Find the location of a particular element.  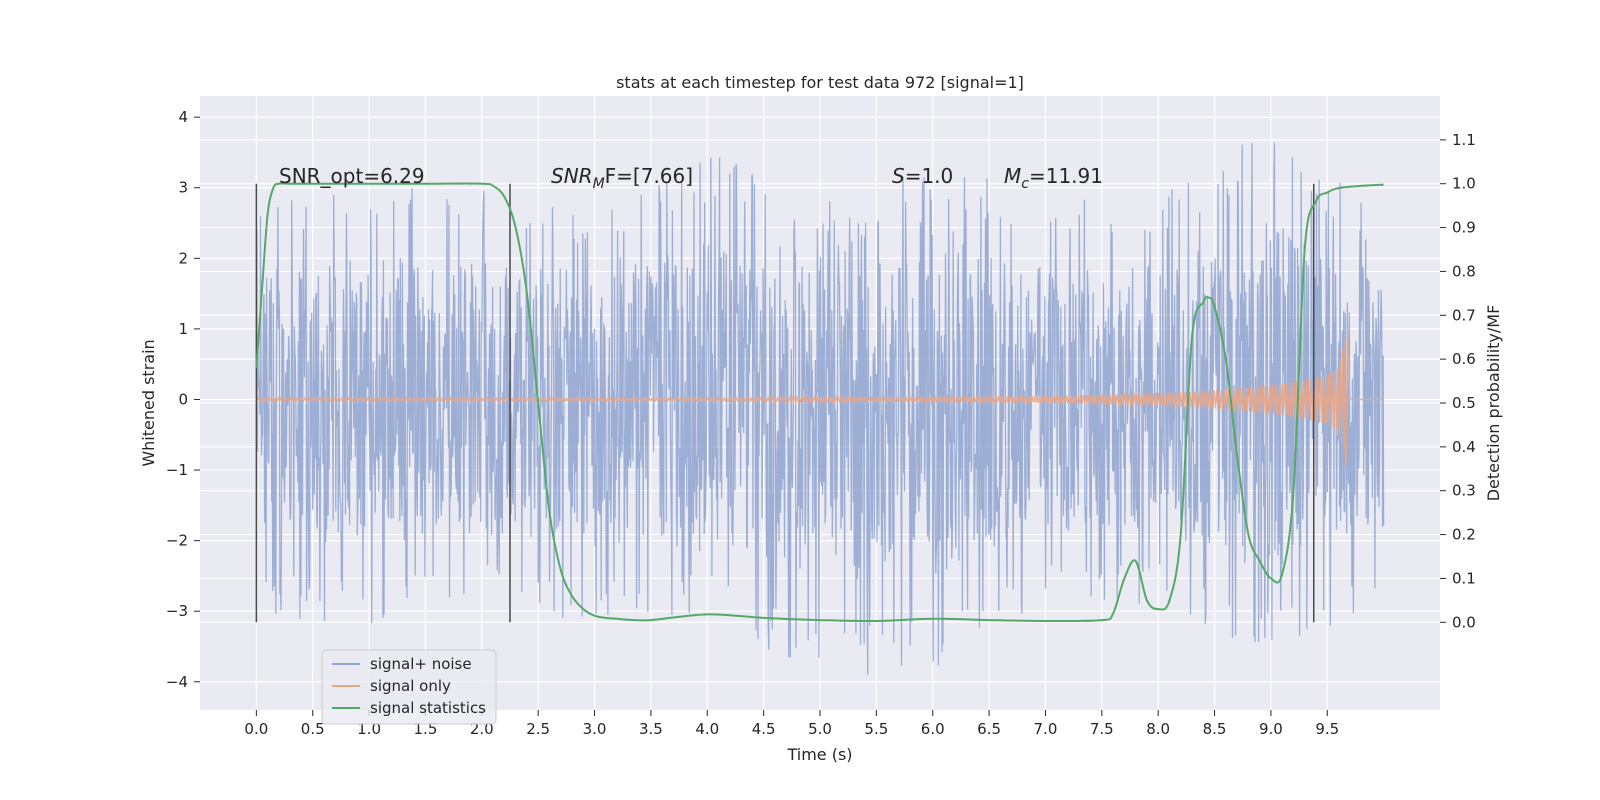

x-tick-label: 5.5 is located at coordinates (876, 729).